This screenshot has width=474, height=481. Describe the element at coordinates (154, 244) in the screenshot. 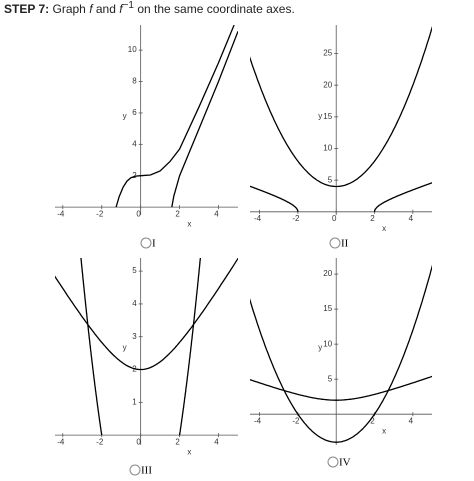

I see `option-label: I` at that location.